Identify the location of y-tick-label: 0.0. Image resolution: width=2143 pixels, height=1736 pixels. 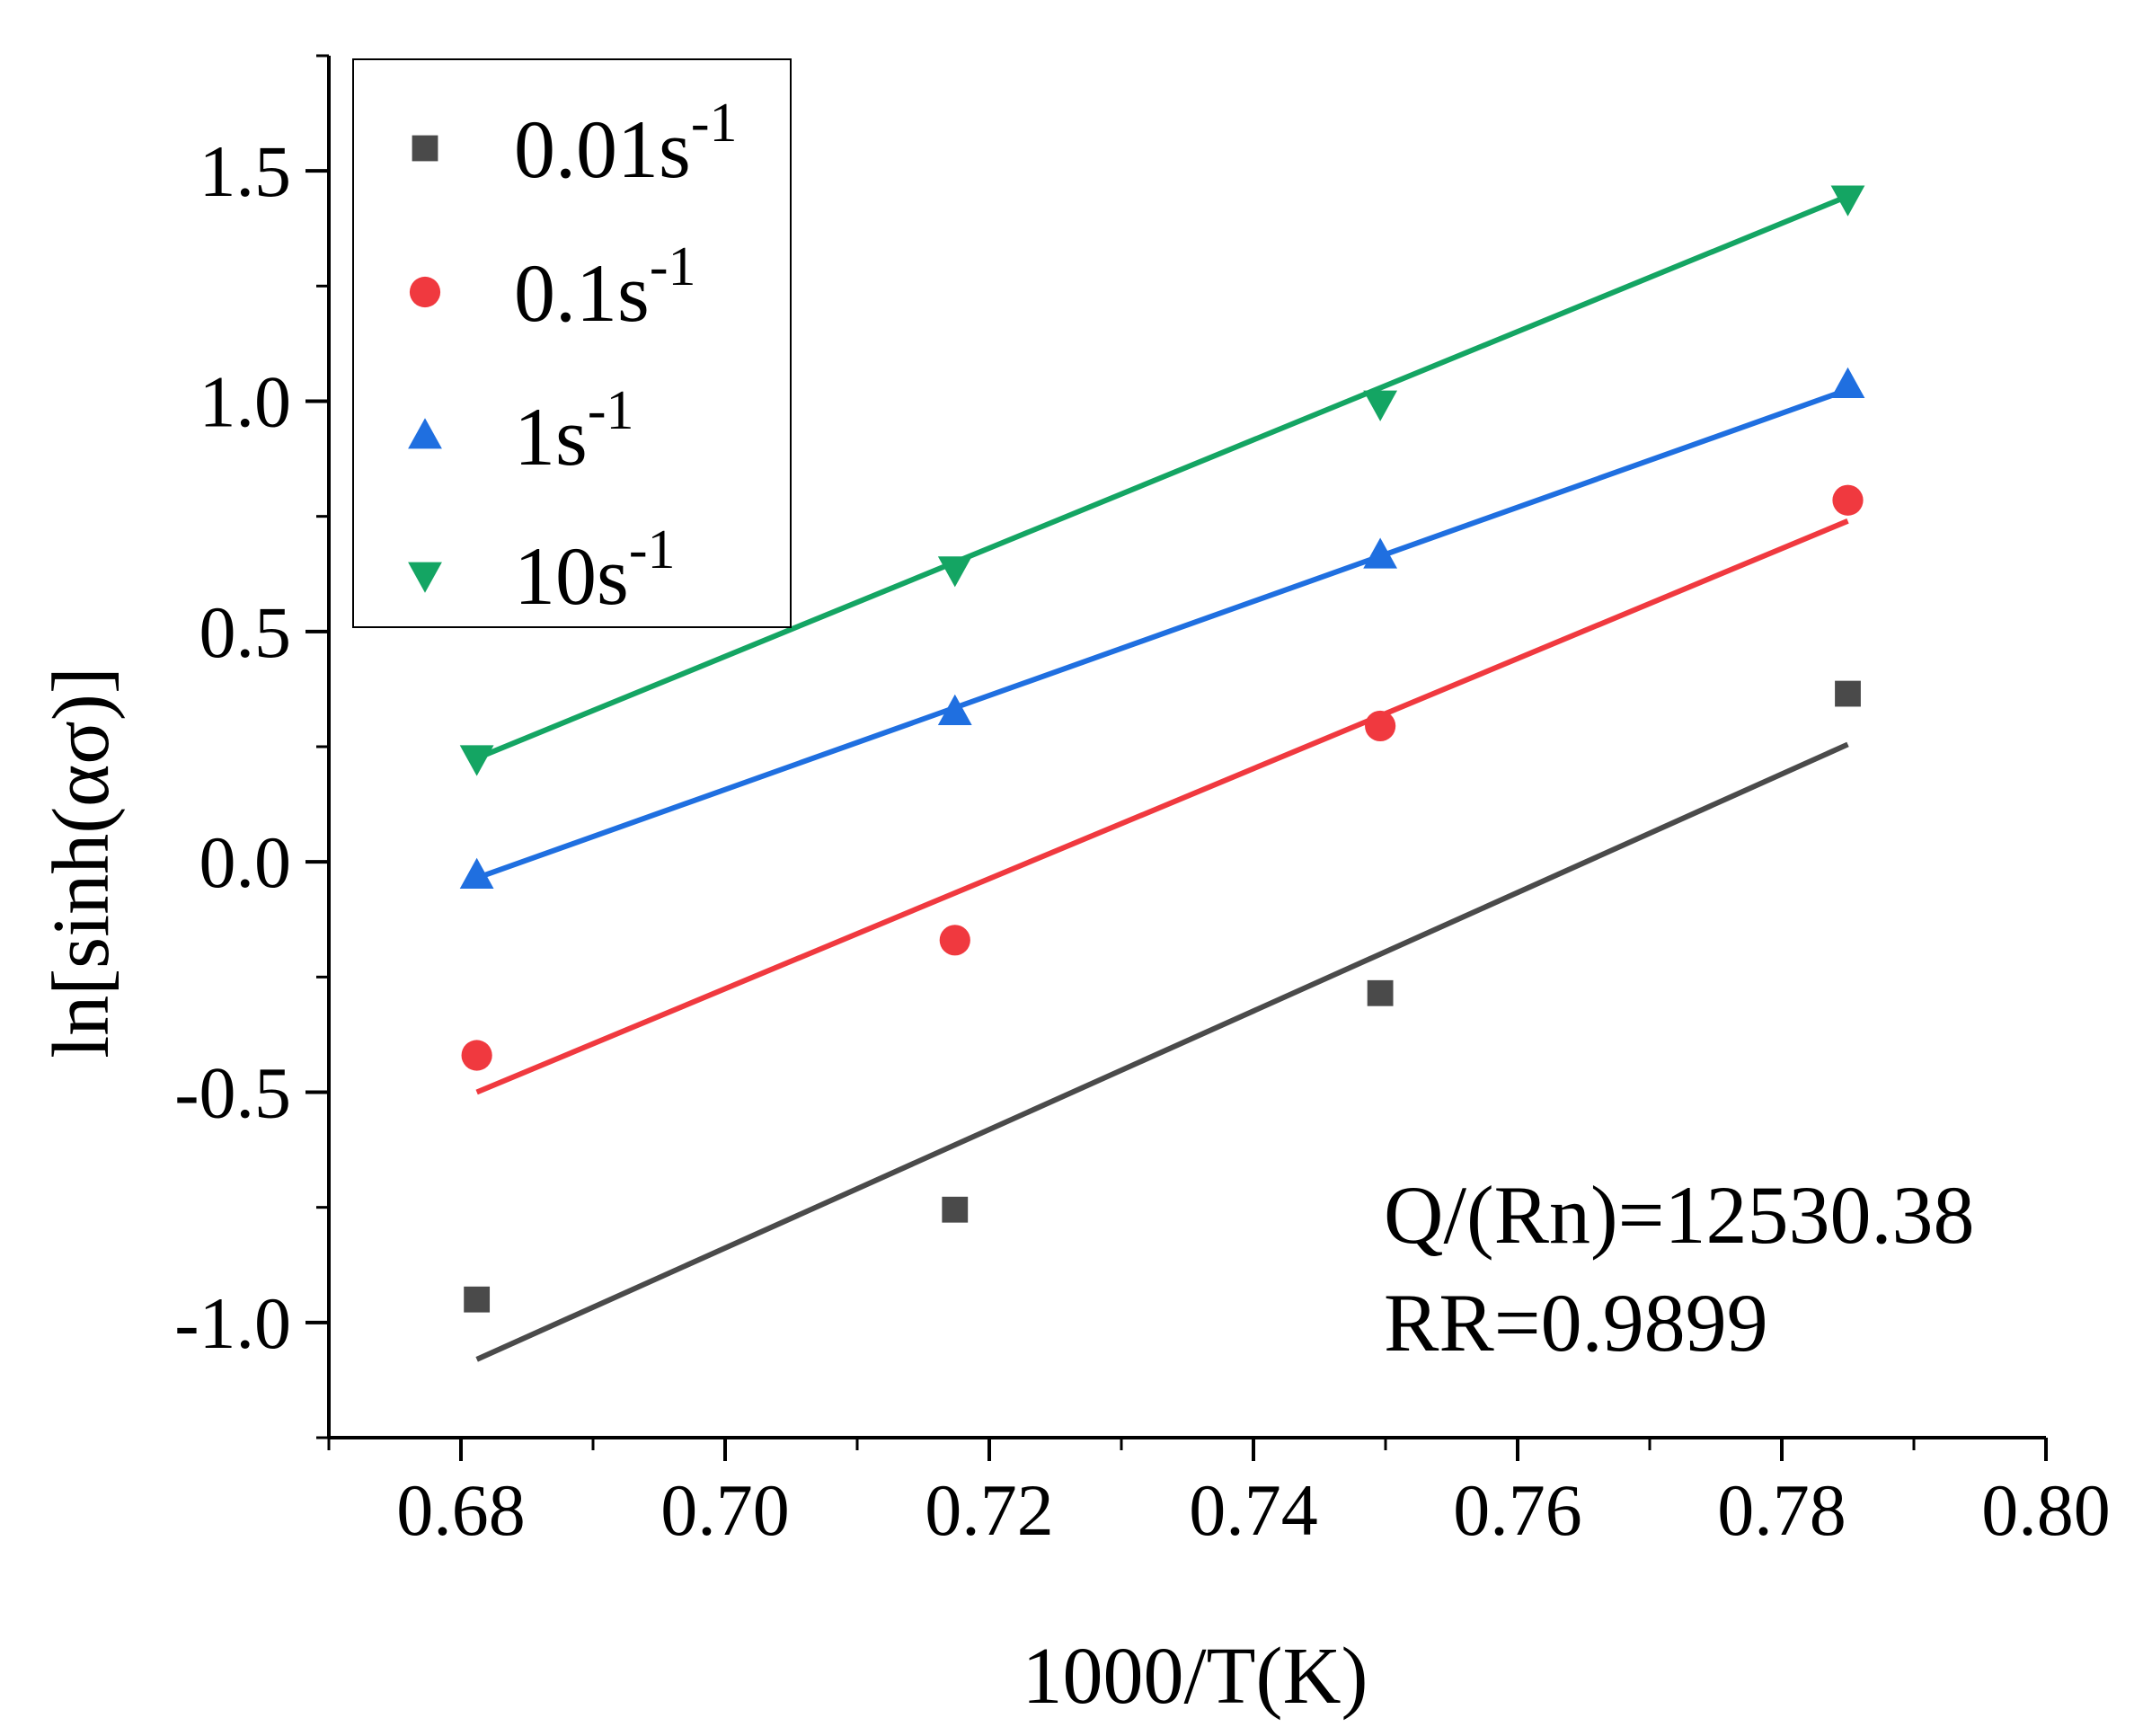
(245, 862).